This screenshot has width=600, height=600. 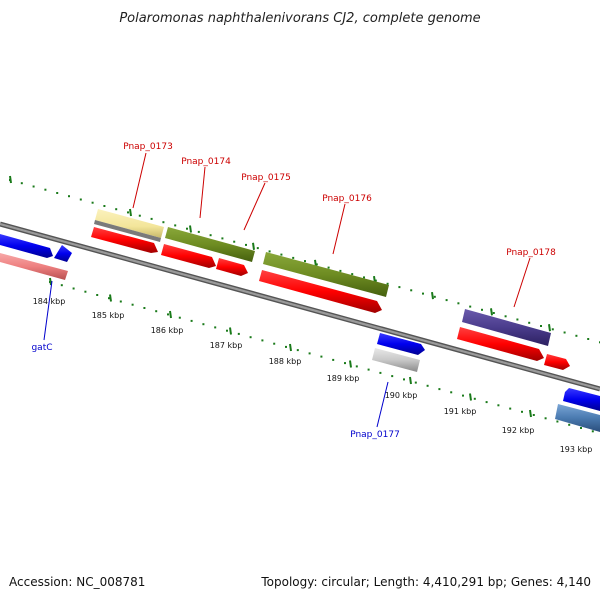 What do you see at coordinates (34, 266) in the screenshot?
I see `gatc-feature` at bounding box center [34, 266].